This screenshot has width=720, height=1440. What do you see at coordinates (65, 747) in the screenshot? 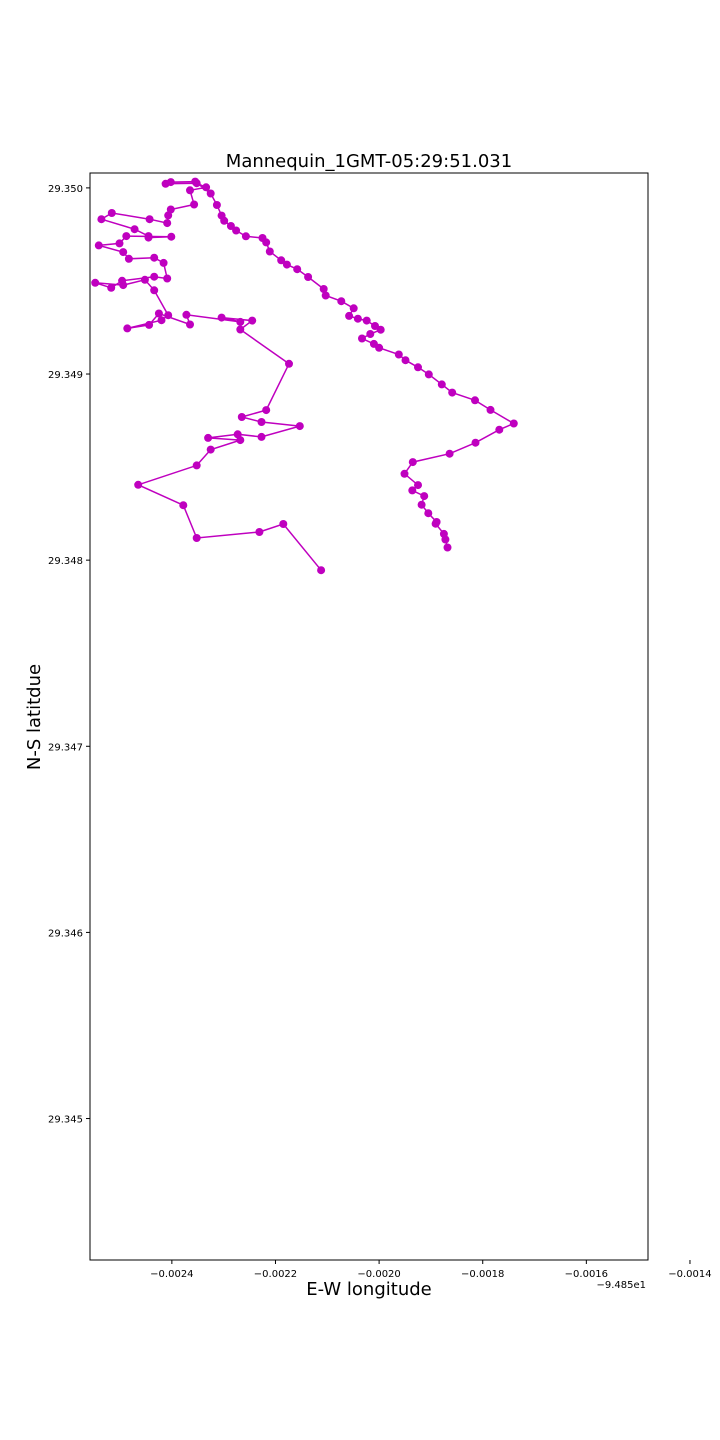
I see `y-tick-label: 29.347` at bounding box center [65, 747].